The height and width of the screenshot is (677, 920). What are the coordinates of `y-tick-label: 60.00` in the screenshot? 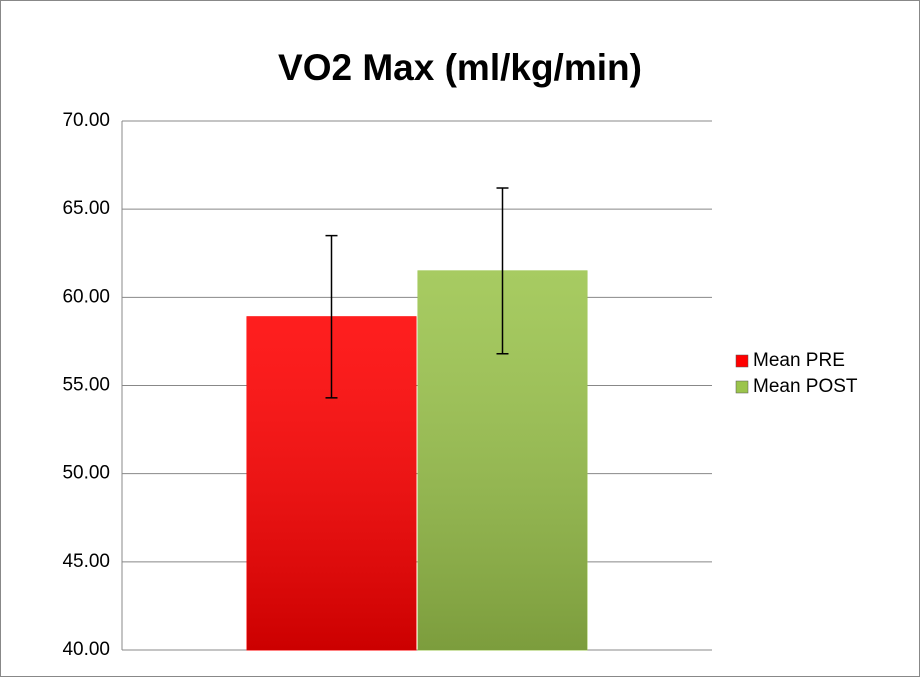 It's located at (86, 296).